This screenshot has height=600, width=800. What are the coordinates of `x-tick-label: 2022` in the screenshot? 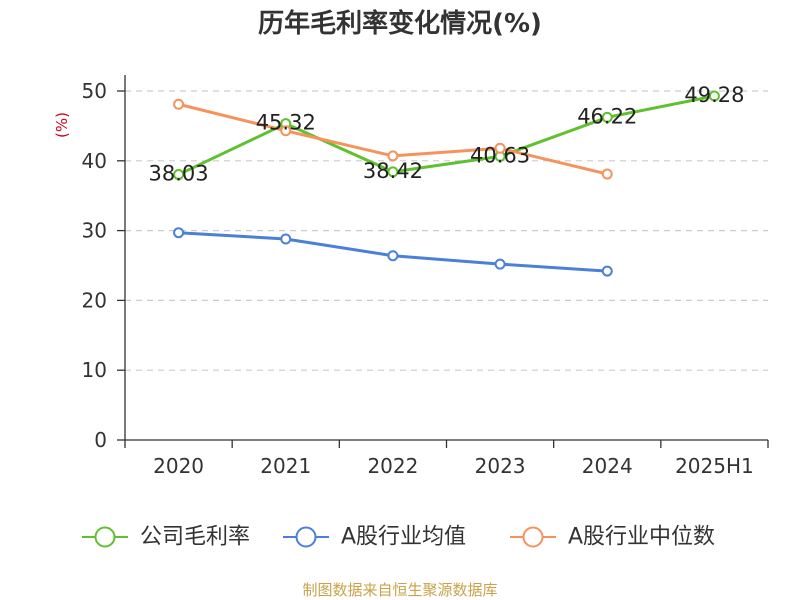 It's located at (392, 466).